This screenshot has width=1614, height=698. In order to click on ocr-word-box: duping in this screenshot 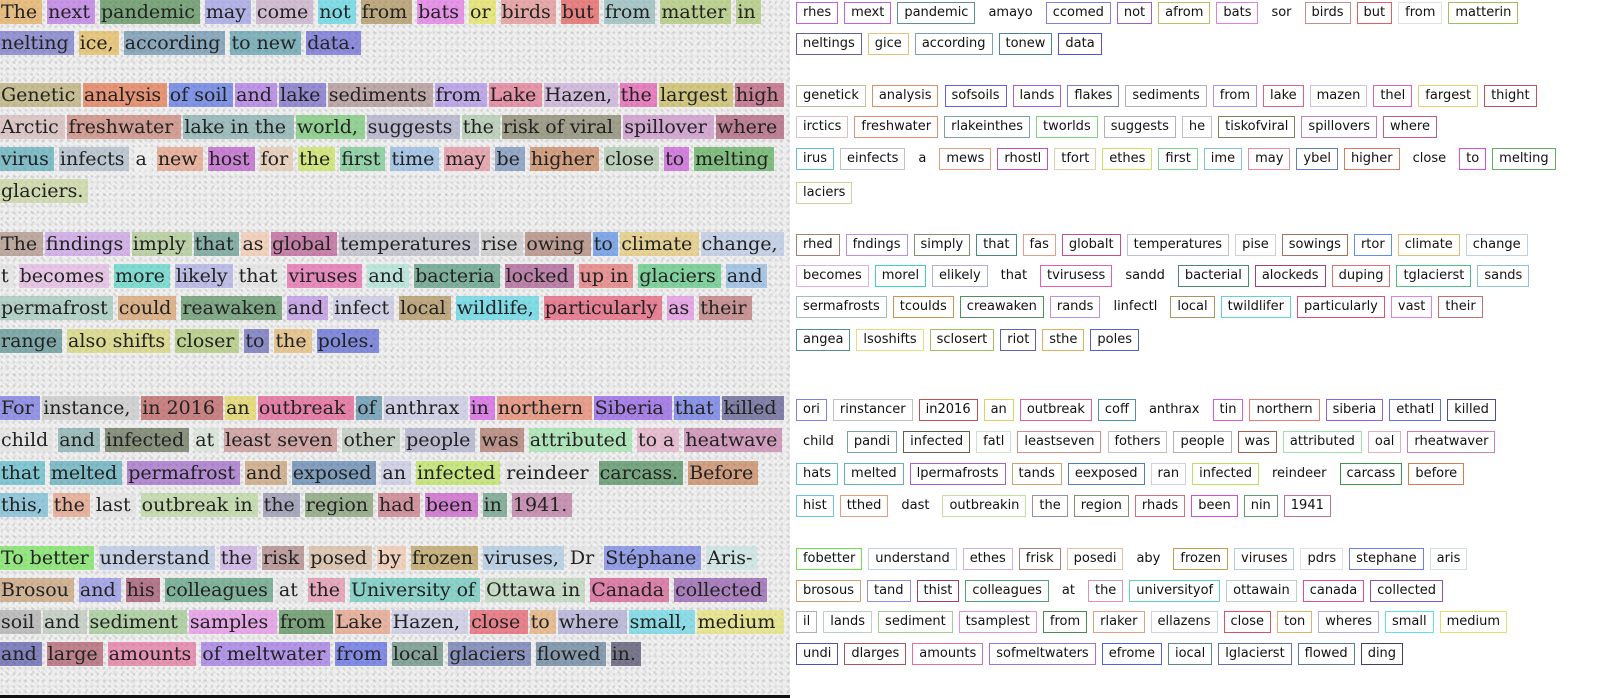, I will do `click(1361, 276)`.